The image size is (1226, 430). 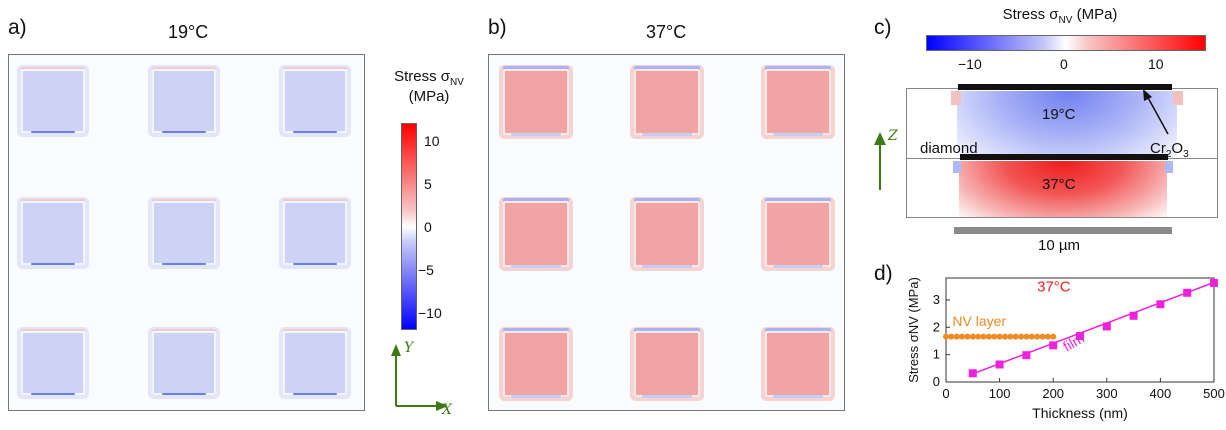 I want to click on cr2o3-film-19c, so click(x=1065, y=87).